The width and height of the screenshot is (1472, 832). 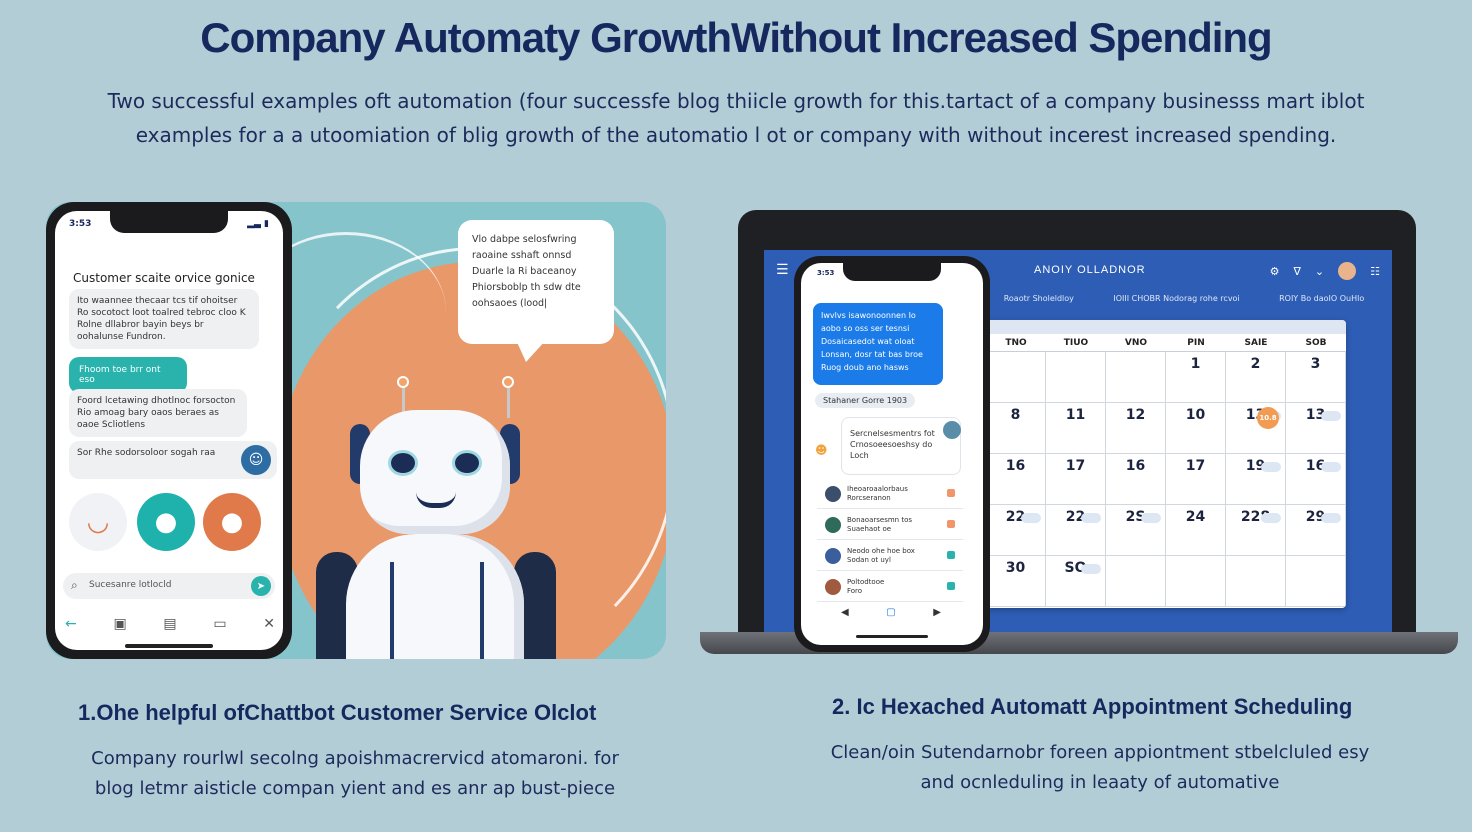 What do you see at coordinates (865, 400) in the screenshot?
I see `date-pill: Stahaner Gorre 1903` at bounding box center [865, 400].